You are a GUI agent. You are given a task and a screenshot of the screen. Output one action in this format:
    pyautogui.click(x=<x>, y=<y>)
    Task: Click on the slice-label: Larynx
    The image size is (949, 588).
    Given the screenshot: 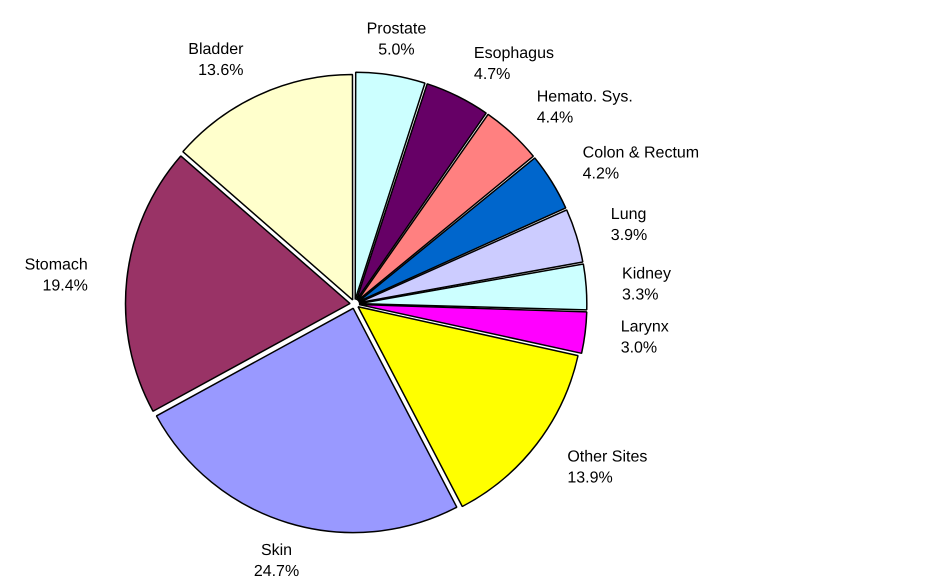 What is the action you would take?
    pyautogui.click(x=644, y=327)
    